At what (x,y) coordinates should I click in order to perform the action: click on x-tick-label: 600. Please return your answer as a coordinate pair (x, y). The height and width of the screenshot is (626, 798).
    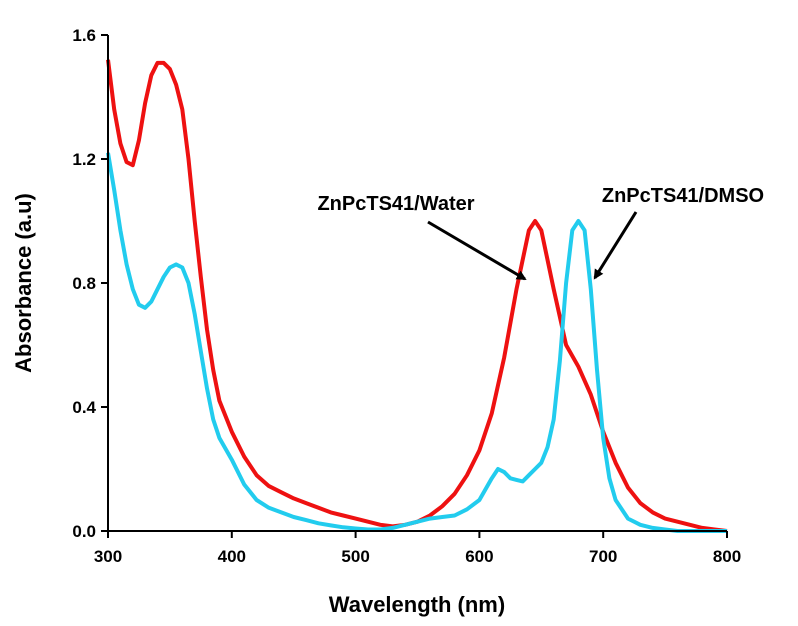
    Looking at the image, I should click on (479, 556).